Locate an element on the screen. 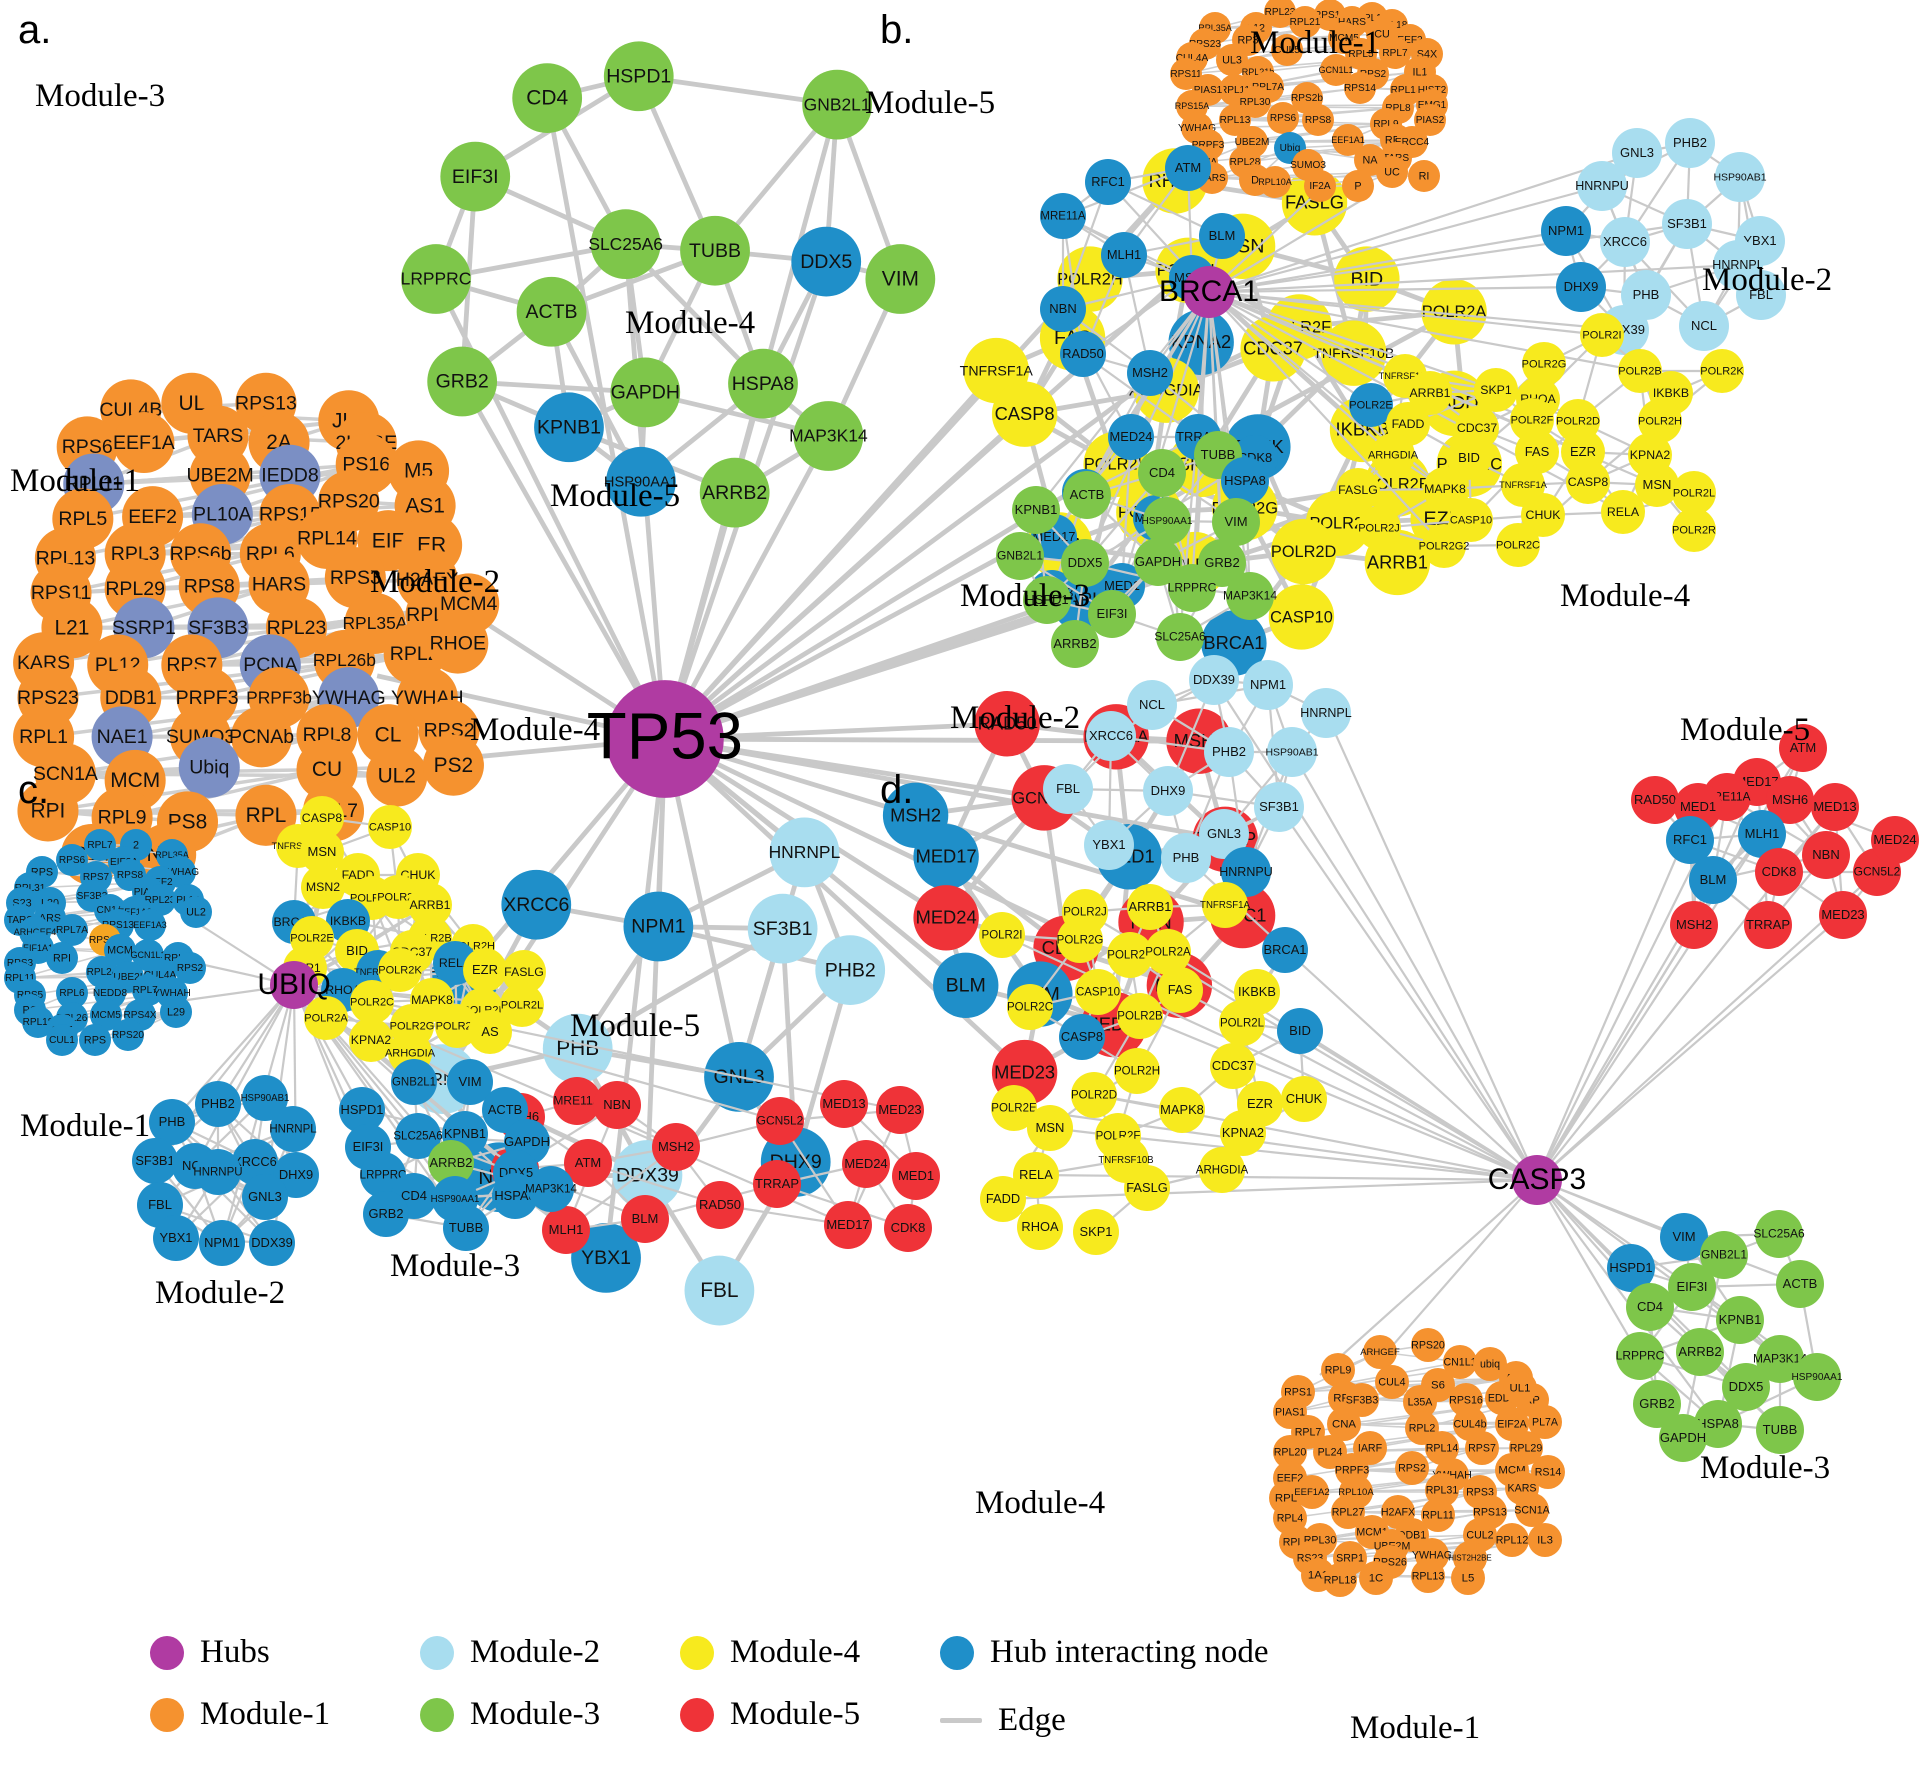 This screenshot has height=1775, width=1923. network-node: 1C is located at coordinates (1376, 1578).